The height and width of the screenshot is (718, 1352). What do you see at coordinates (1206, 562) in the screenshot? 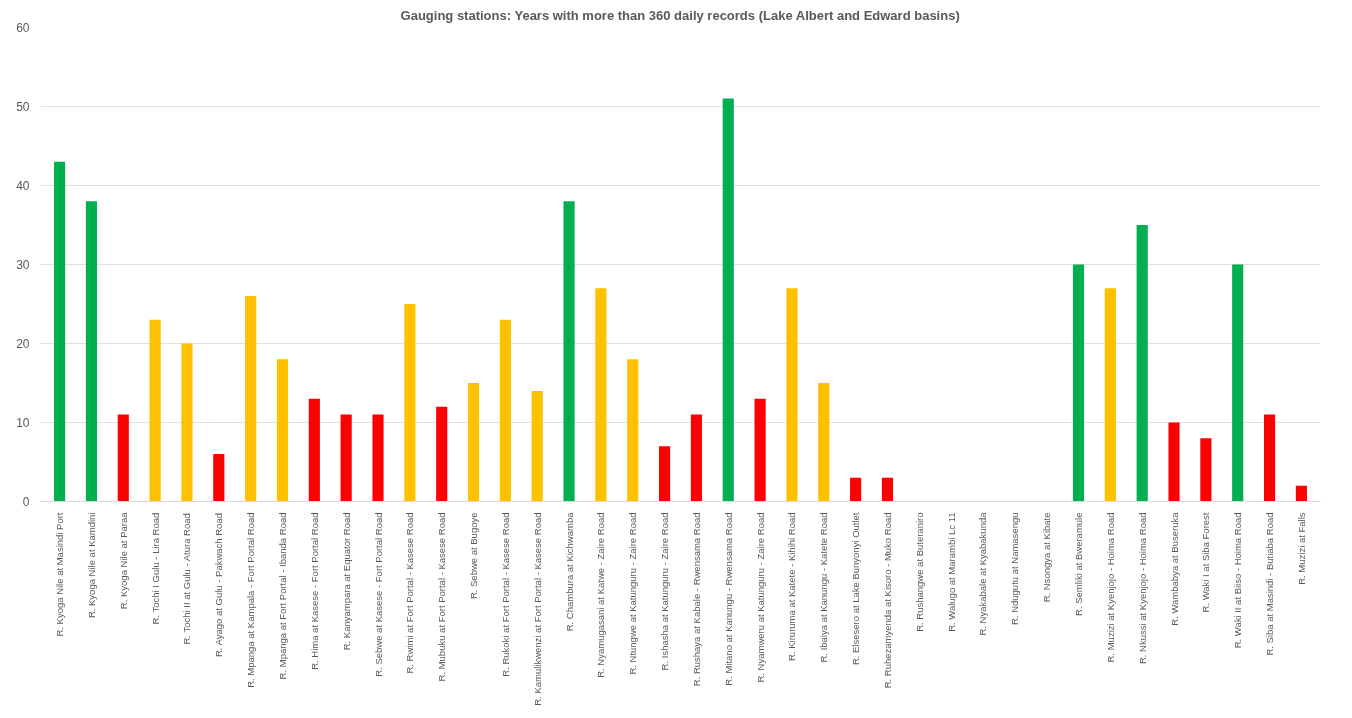
I see `x-tick-label: R. Waki I at Siba Forest` at bounding box center [1206, 562].